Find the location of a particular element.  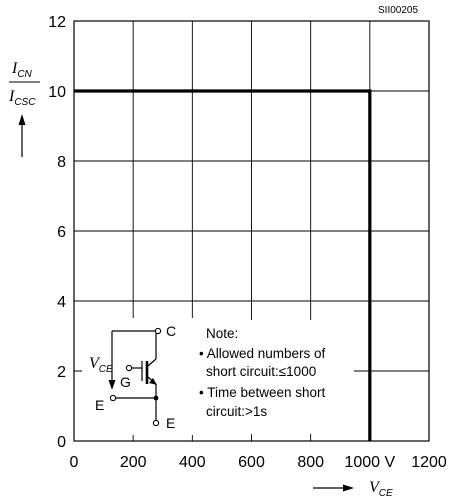

y-axis-label: ICN ICSC is located at coordinates (24, 108).